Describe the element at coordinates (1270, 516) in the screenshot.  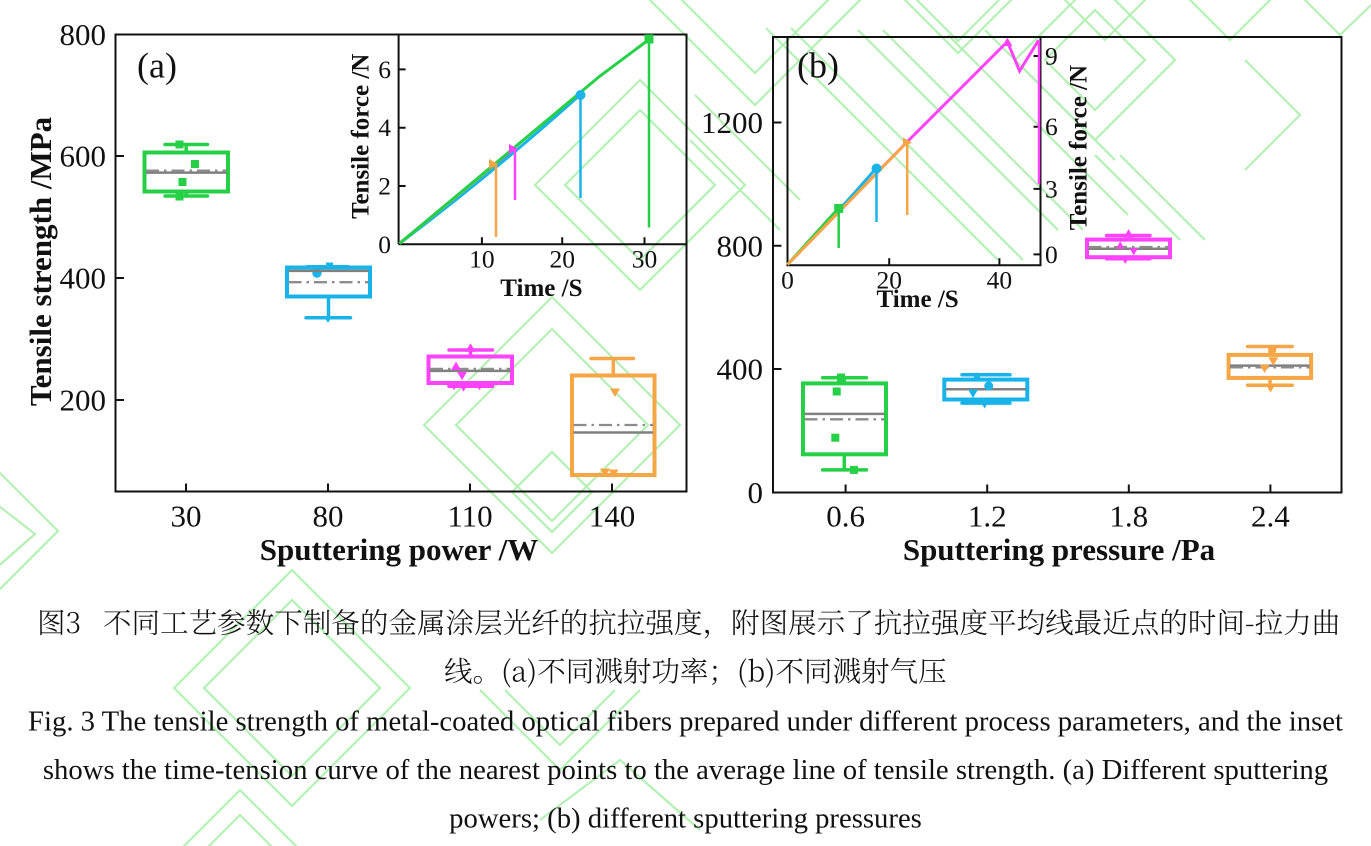
I see `svg-text: 2.4` at that location.